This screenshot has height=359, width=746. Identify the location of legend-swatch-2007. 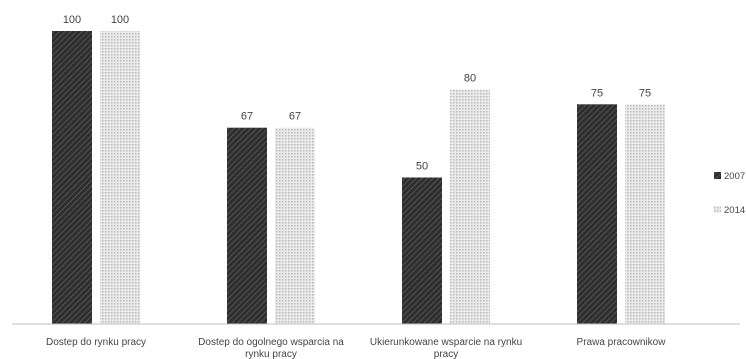
(717, 175).